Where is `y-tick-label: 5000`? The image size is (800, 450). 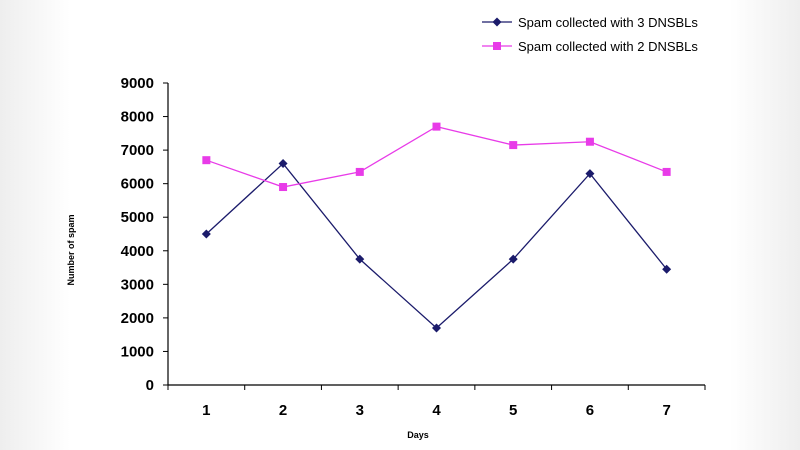
y-tick-label: 5000 is located at coordinates (137, 217).